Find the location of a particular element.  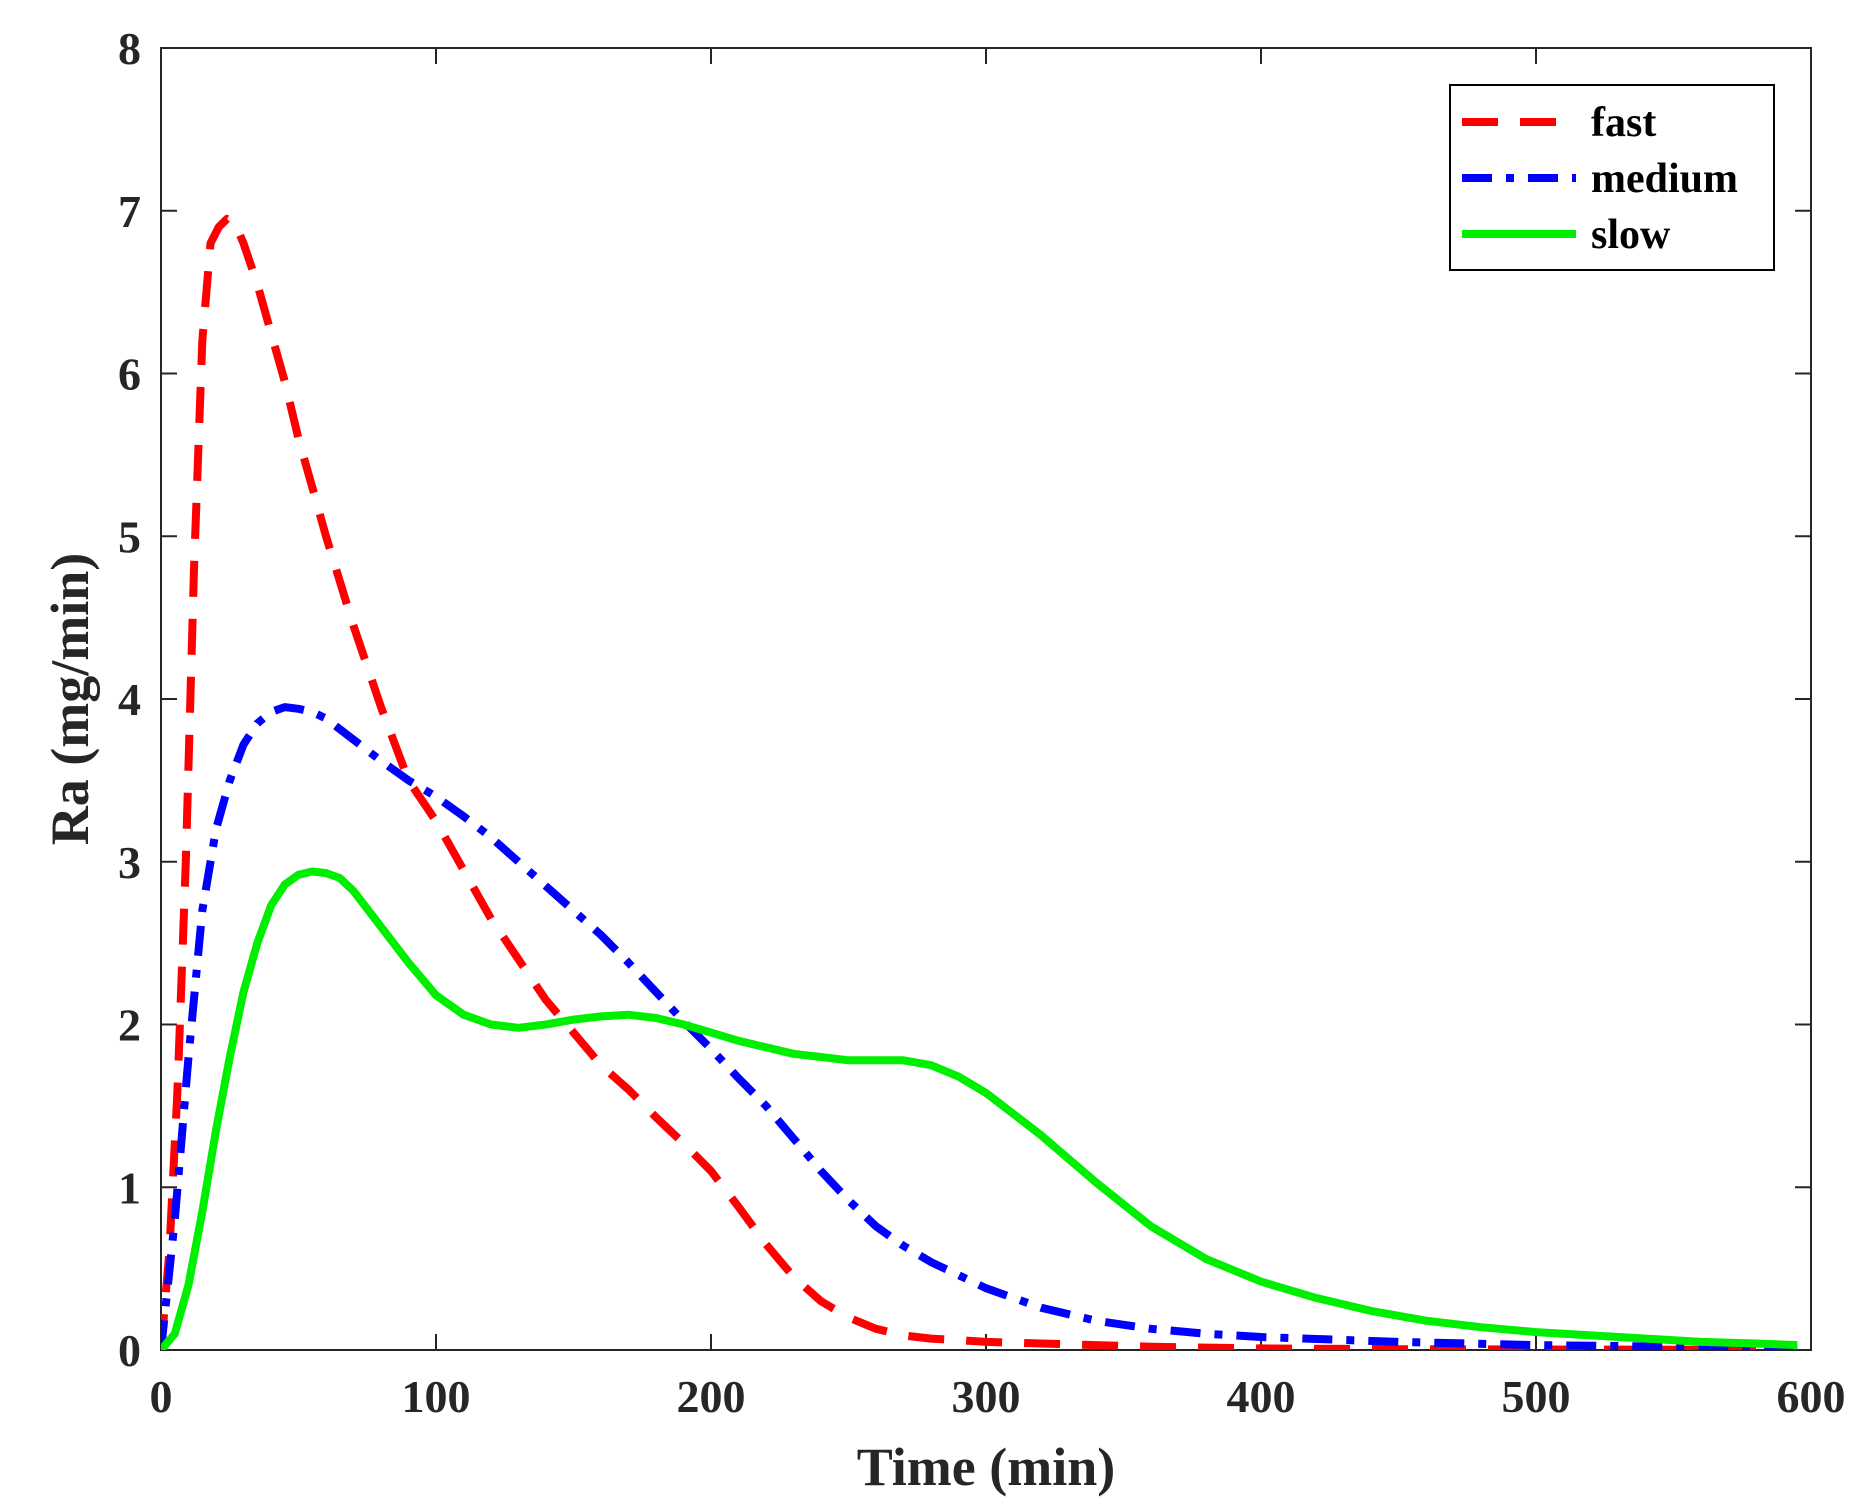

x-tick-label: 300 is located at coordinates (986, 1396).